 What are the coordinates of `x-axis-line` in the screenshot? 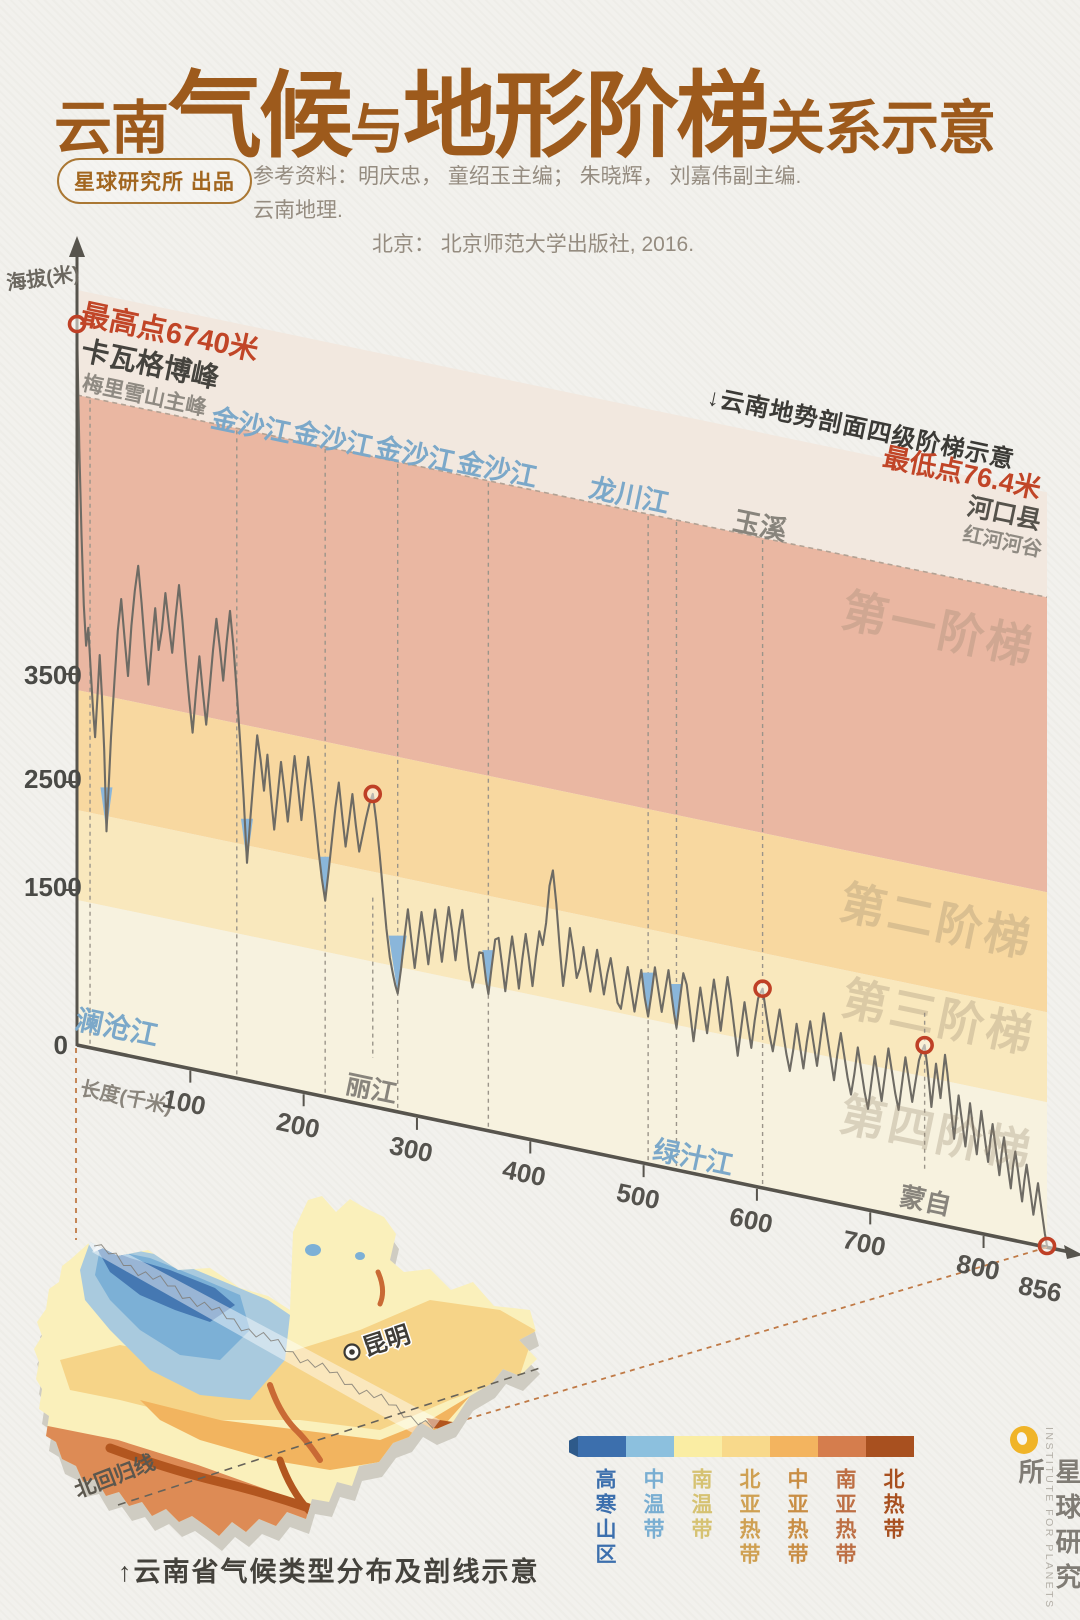 It's located at (574, 1149).